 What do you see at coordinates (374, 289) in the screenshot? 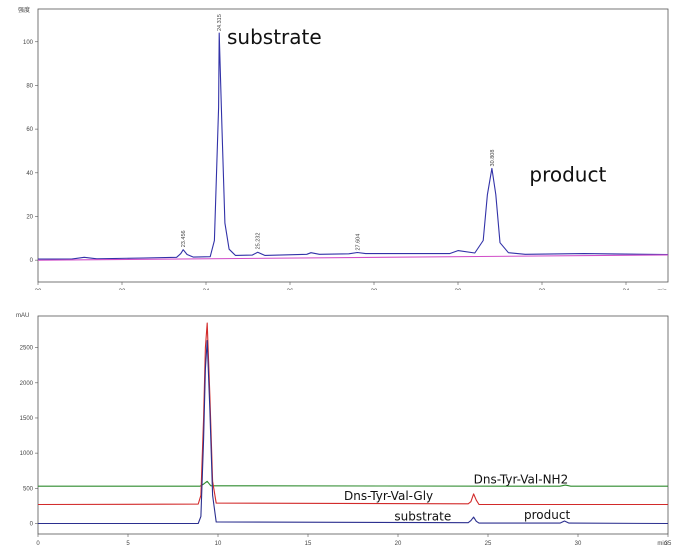
I see `top-x-tick-label: 28` at bounding box center [374, 289].